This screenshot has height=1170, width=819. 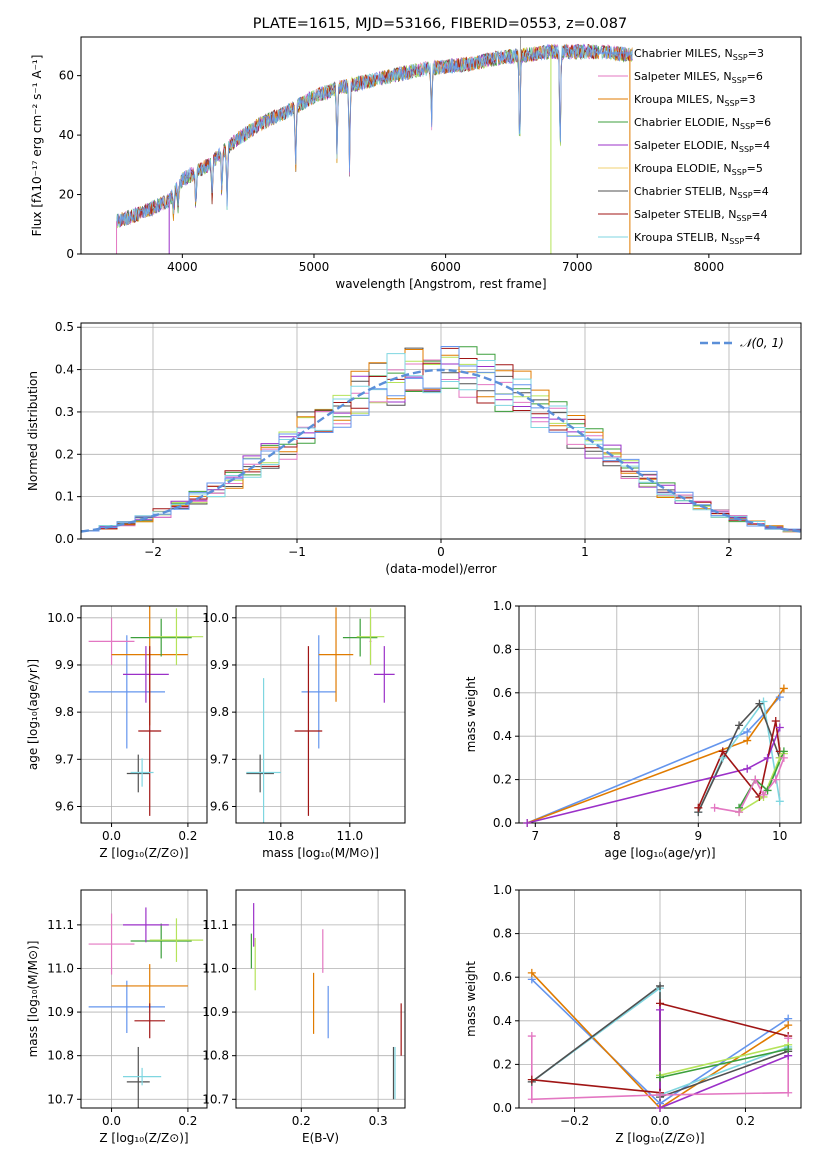 I want to click on y-tick-label: 11.1, so click(x=60, y=925).